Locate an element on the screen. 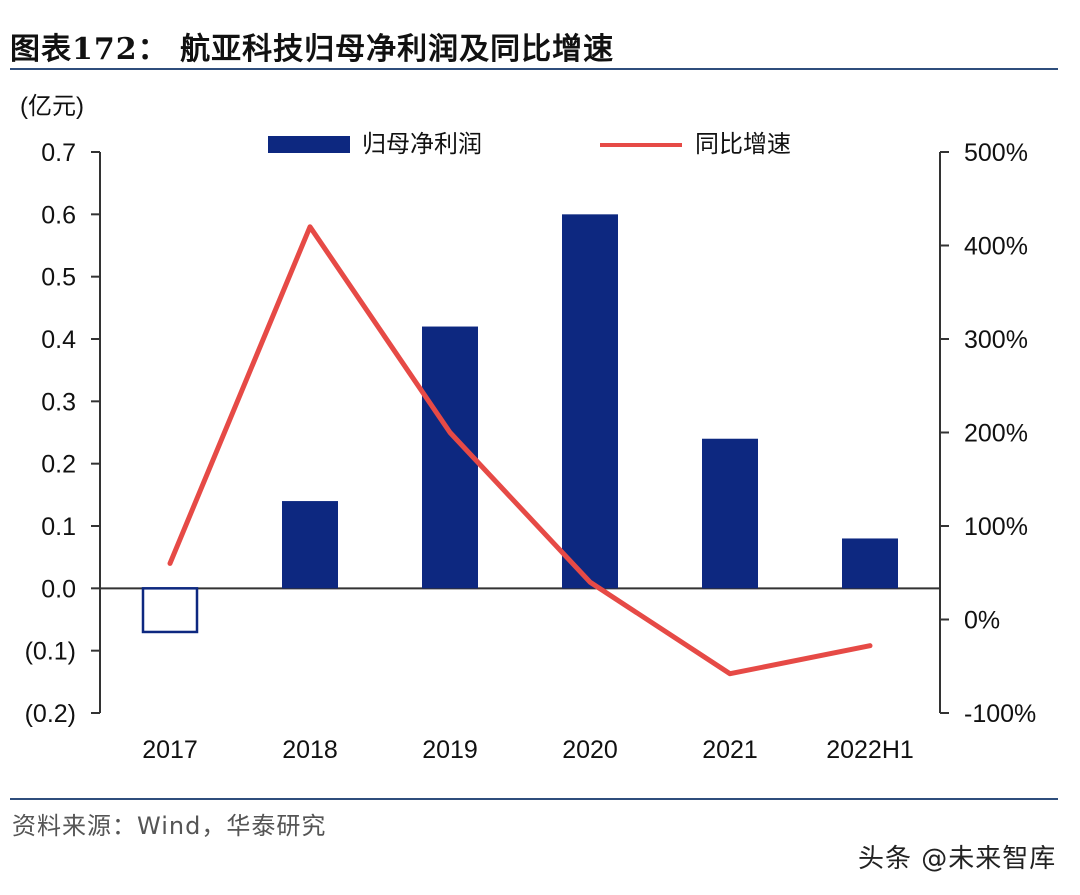 This screenshot has height=895, width=1080. left-axis-tick-label: 0.1 is located at coordinates (58, 527).